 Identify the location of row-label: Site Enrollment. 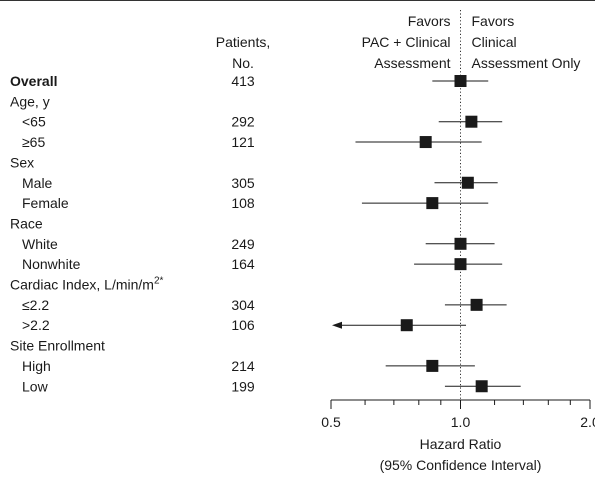
(57, 346).